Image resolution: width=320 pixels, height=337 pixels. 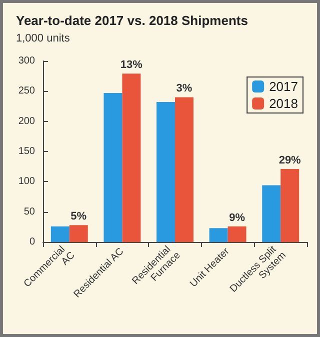 What do you see at coordinates (27, 121) in the screenshot?
I see `y-tick-label: 200` at bounding box center [27, 121].